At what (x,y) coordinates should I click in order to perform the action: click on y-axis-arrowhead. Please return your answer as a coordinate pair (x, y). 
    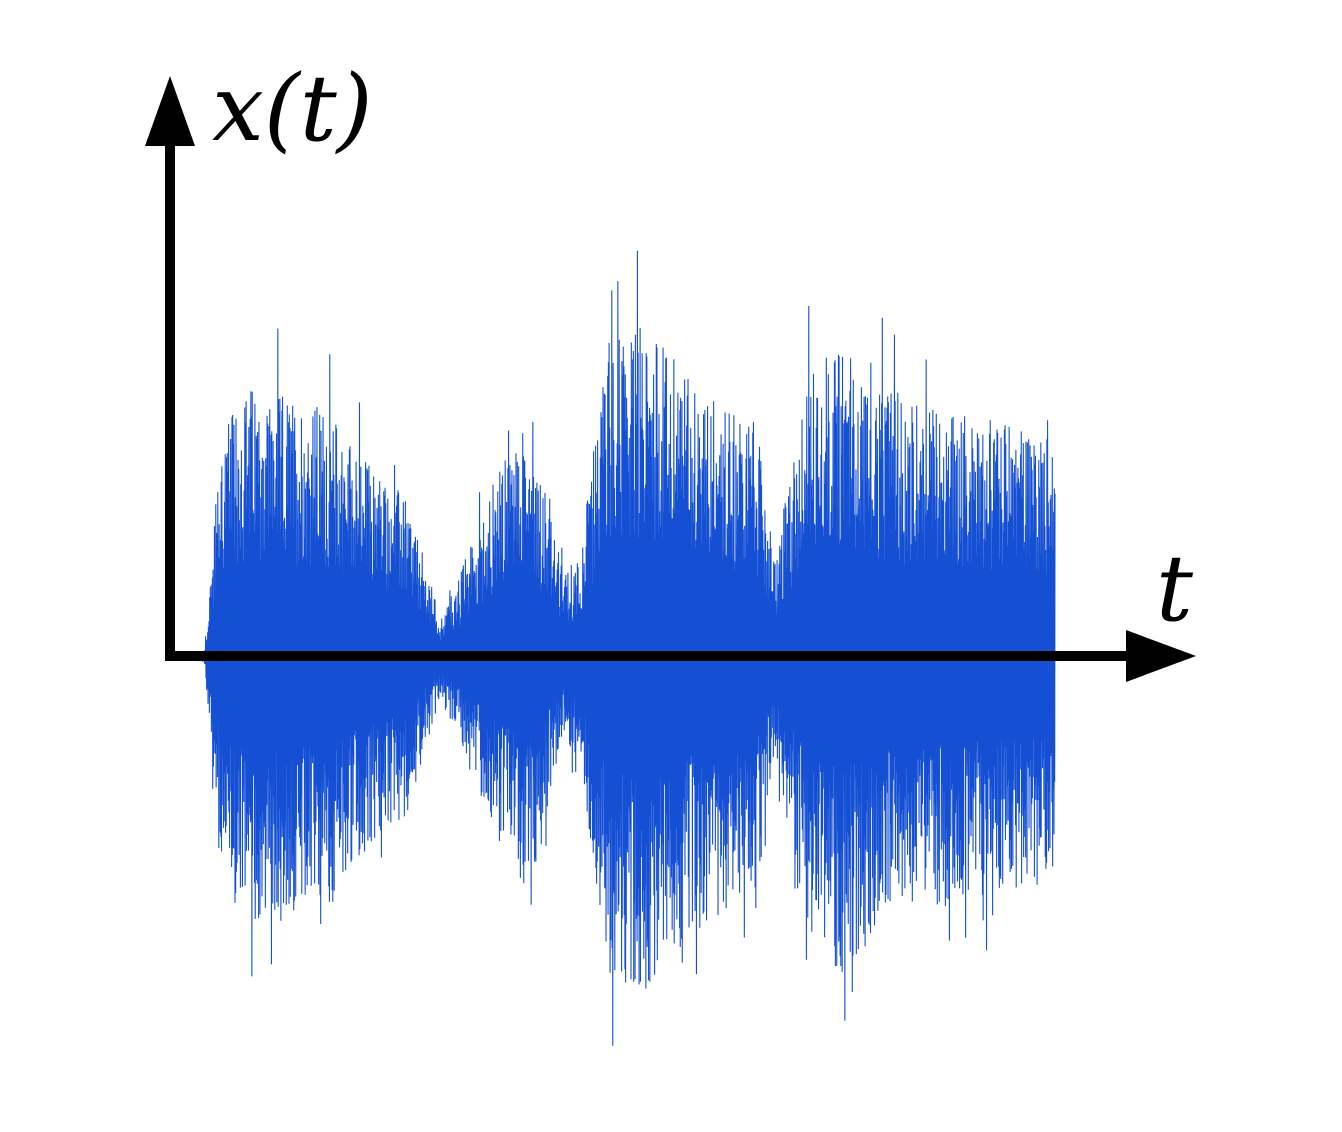
    Looking at the image, I should click on (170, 111).